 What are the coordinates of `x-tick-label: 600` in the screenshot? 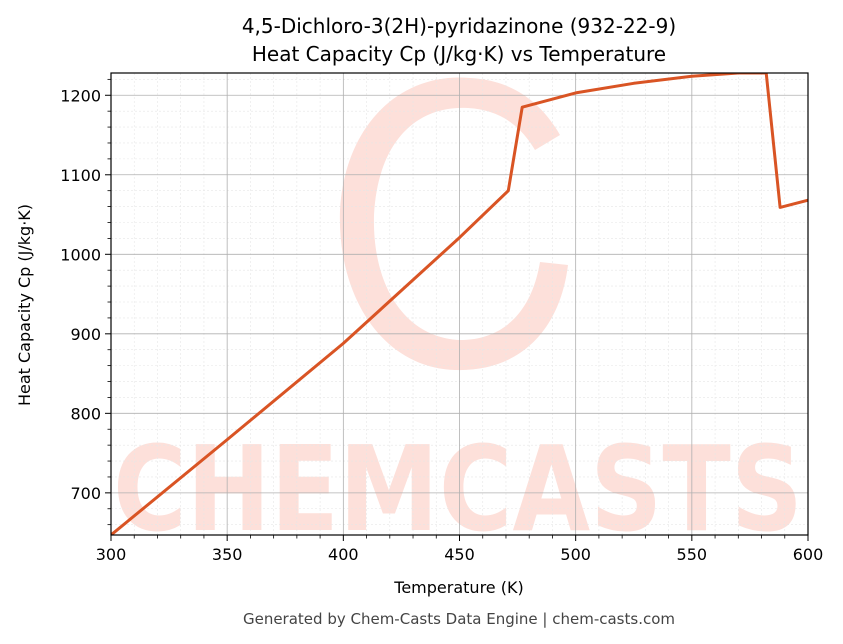 It's located at (808, 554).